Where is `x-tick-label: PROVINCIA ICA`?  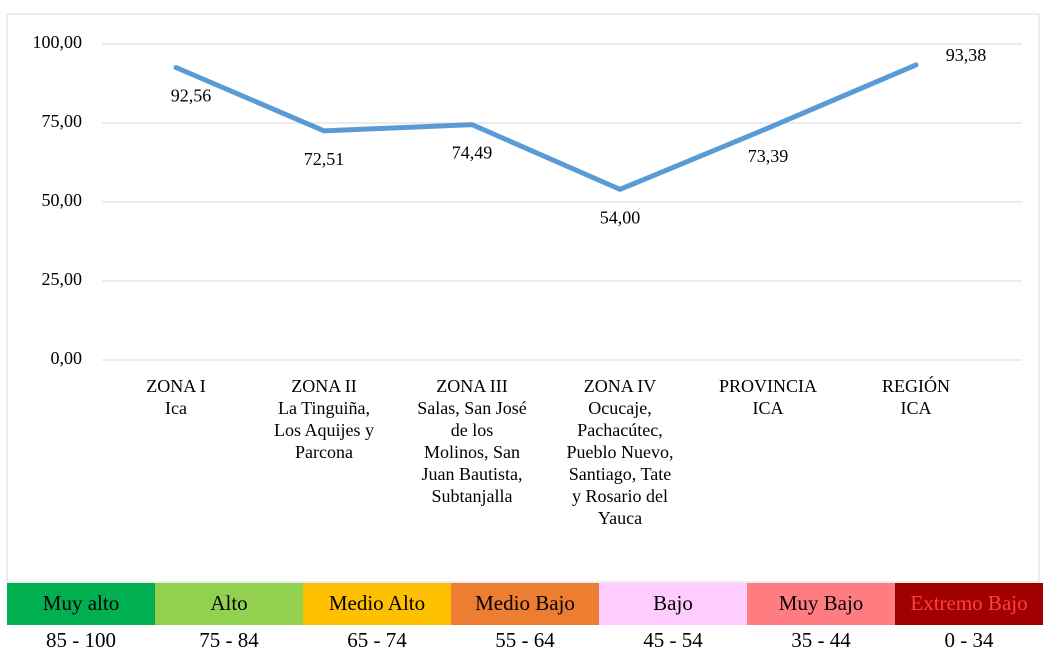
x-tick-label: PROVINCIA ICA is located at coordinates (768, 397).